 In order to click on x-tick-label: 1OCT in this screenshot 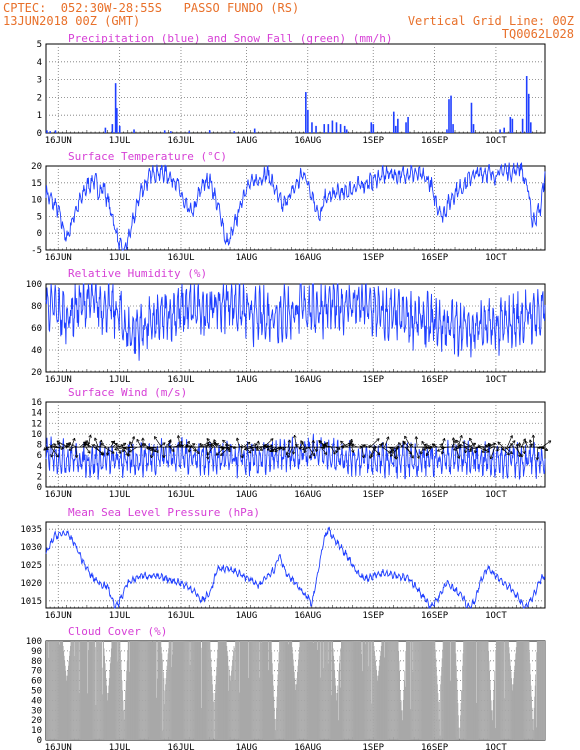, I will do `click(496, 616)`.